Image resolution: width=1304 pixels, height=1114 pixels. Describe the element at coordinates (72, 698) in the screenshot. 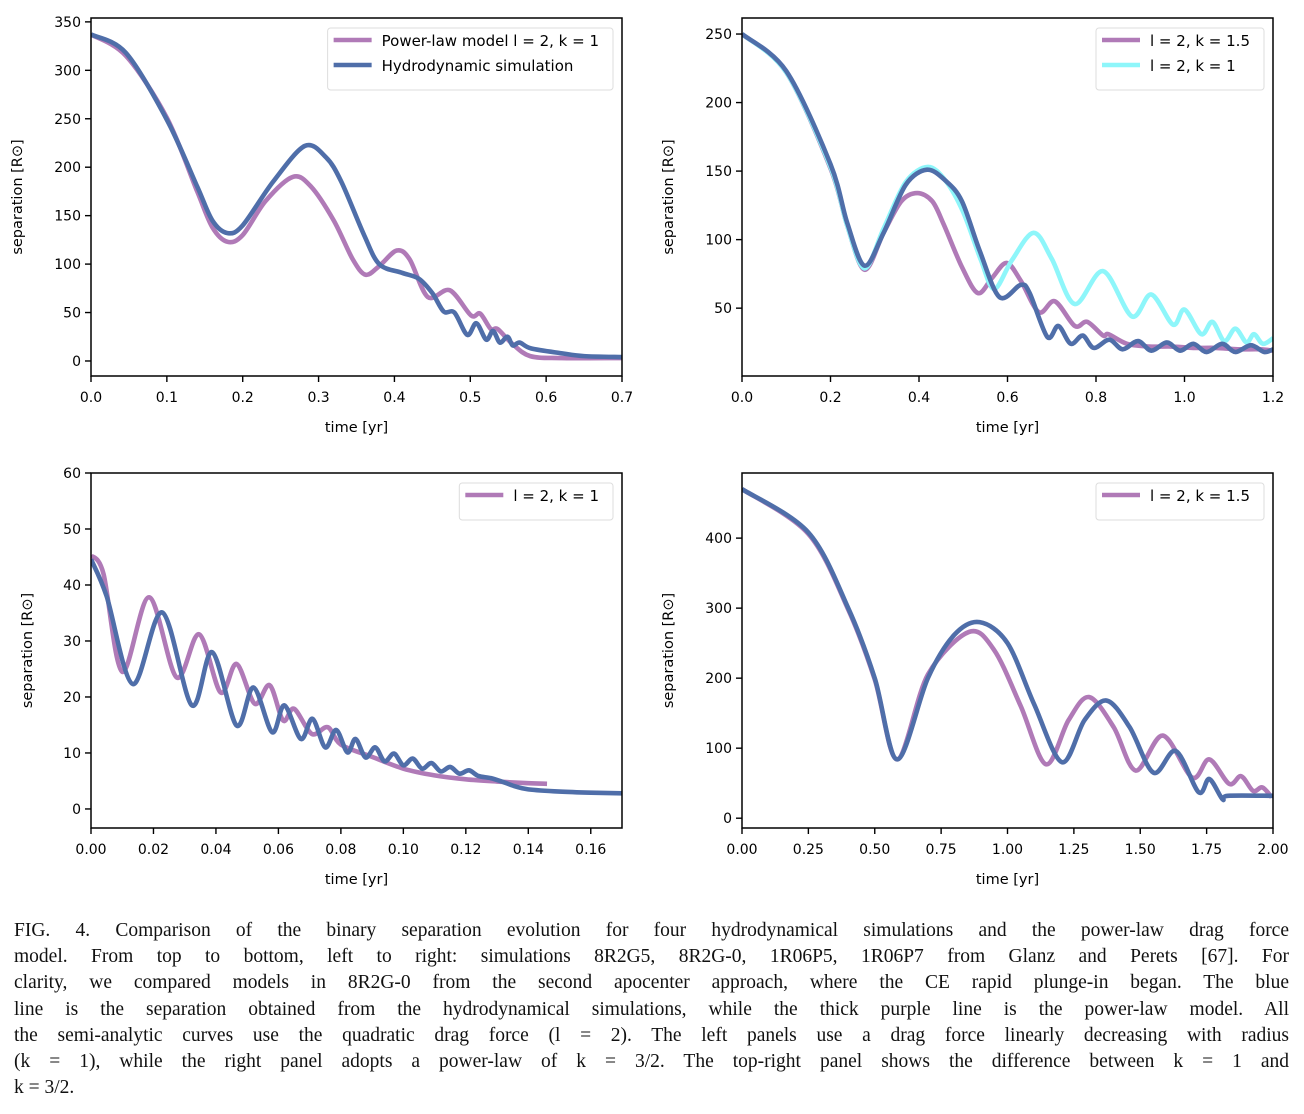

I see `y-tick-label: 20` at that location.